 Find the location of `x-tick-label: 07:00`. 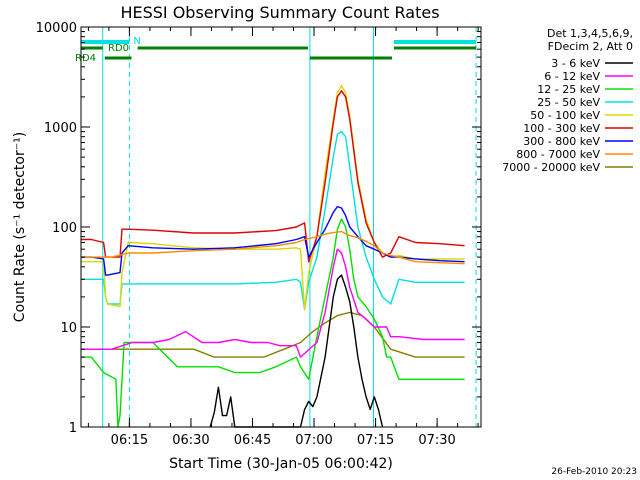

x-tick-label: 07:00 is located at coordinates (313, 440).